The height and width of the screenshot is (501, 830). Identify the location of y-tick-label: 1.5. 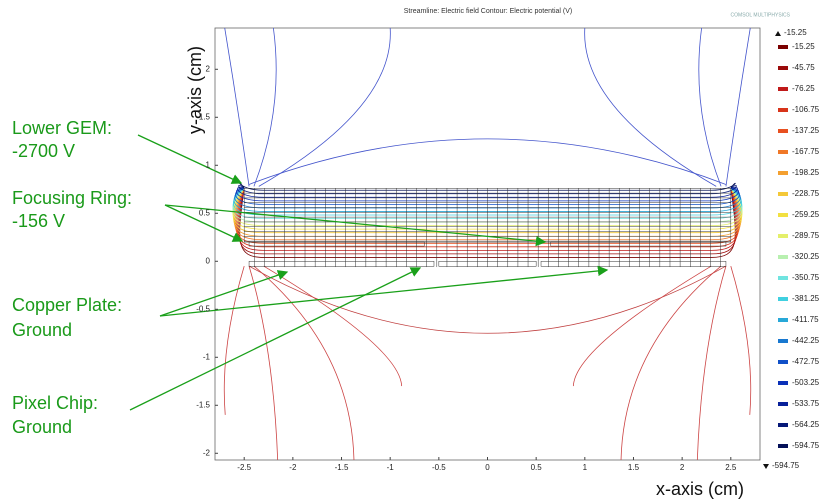
(205, 116).